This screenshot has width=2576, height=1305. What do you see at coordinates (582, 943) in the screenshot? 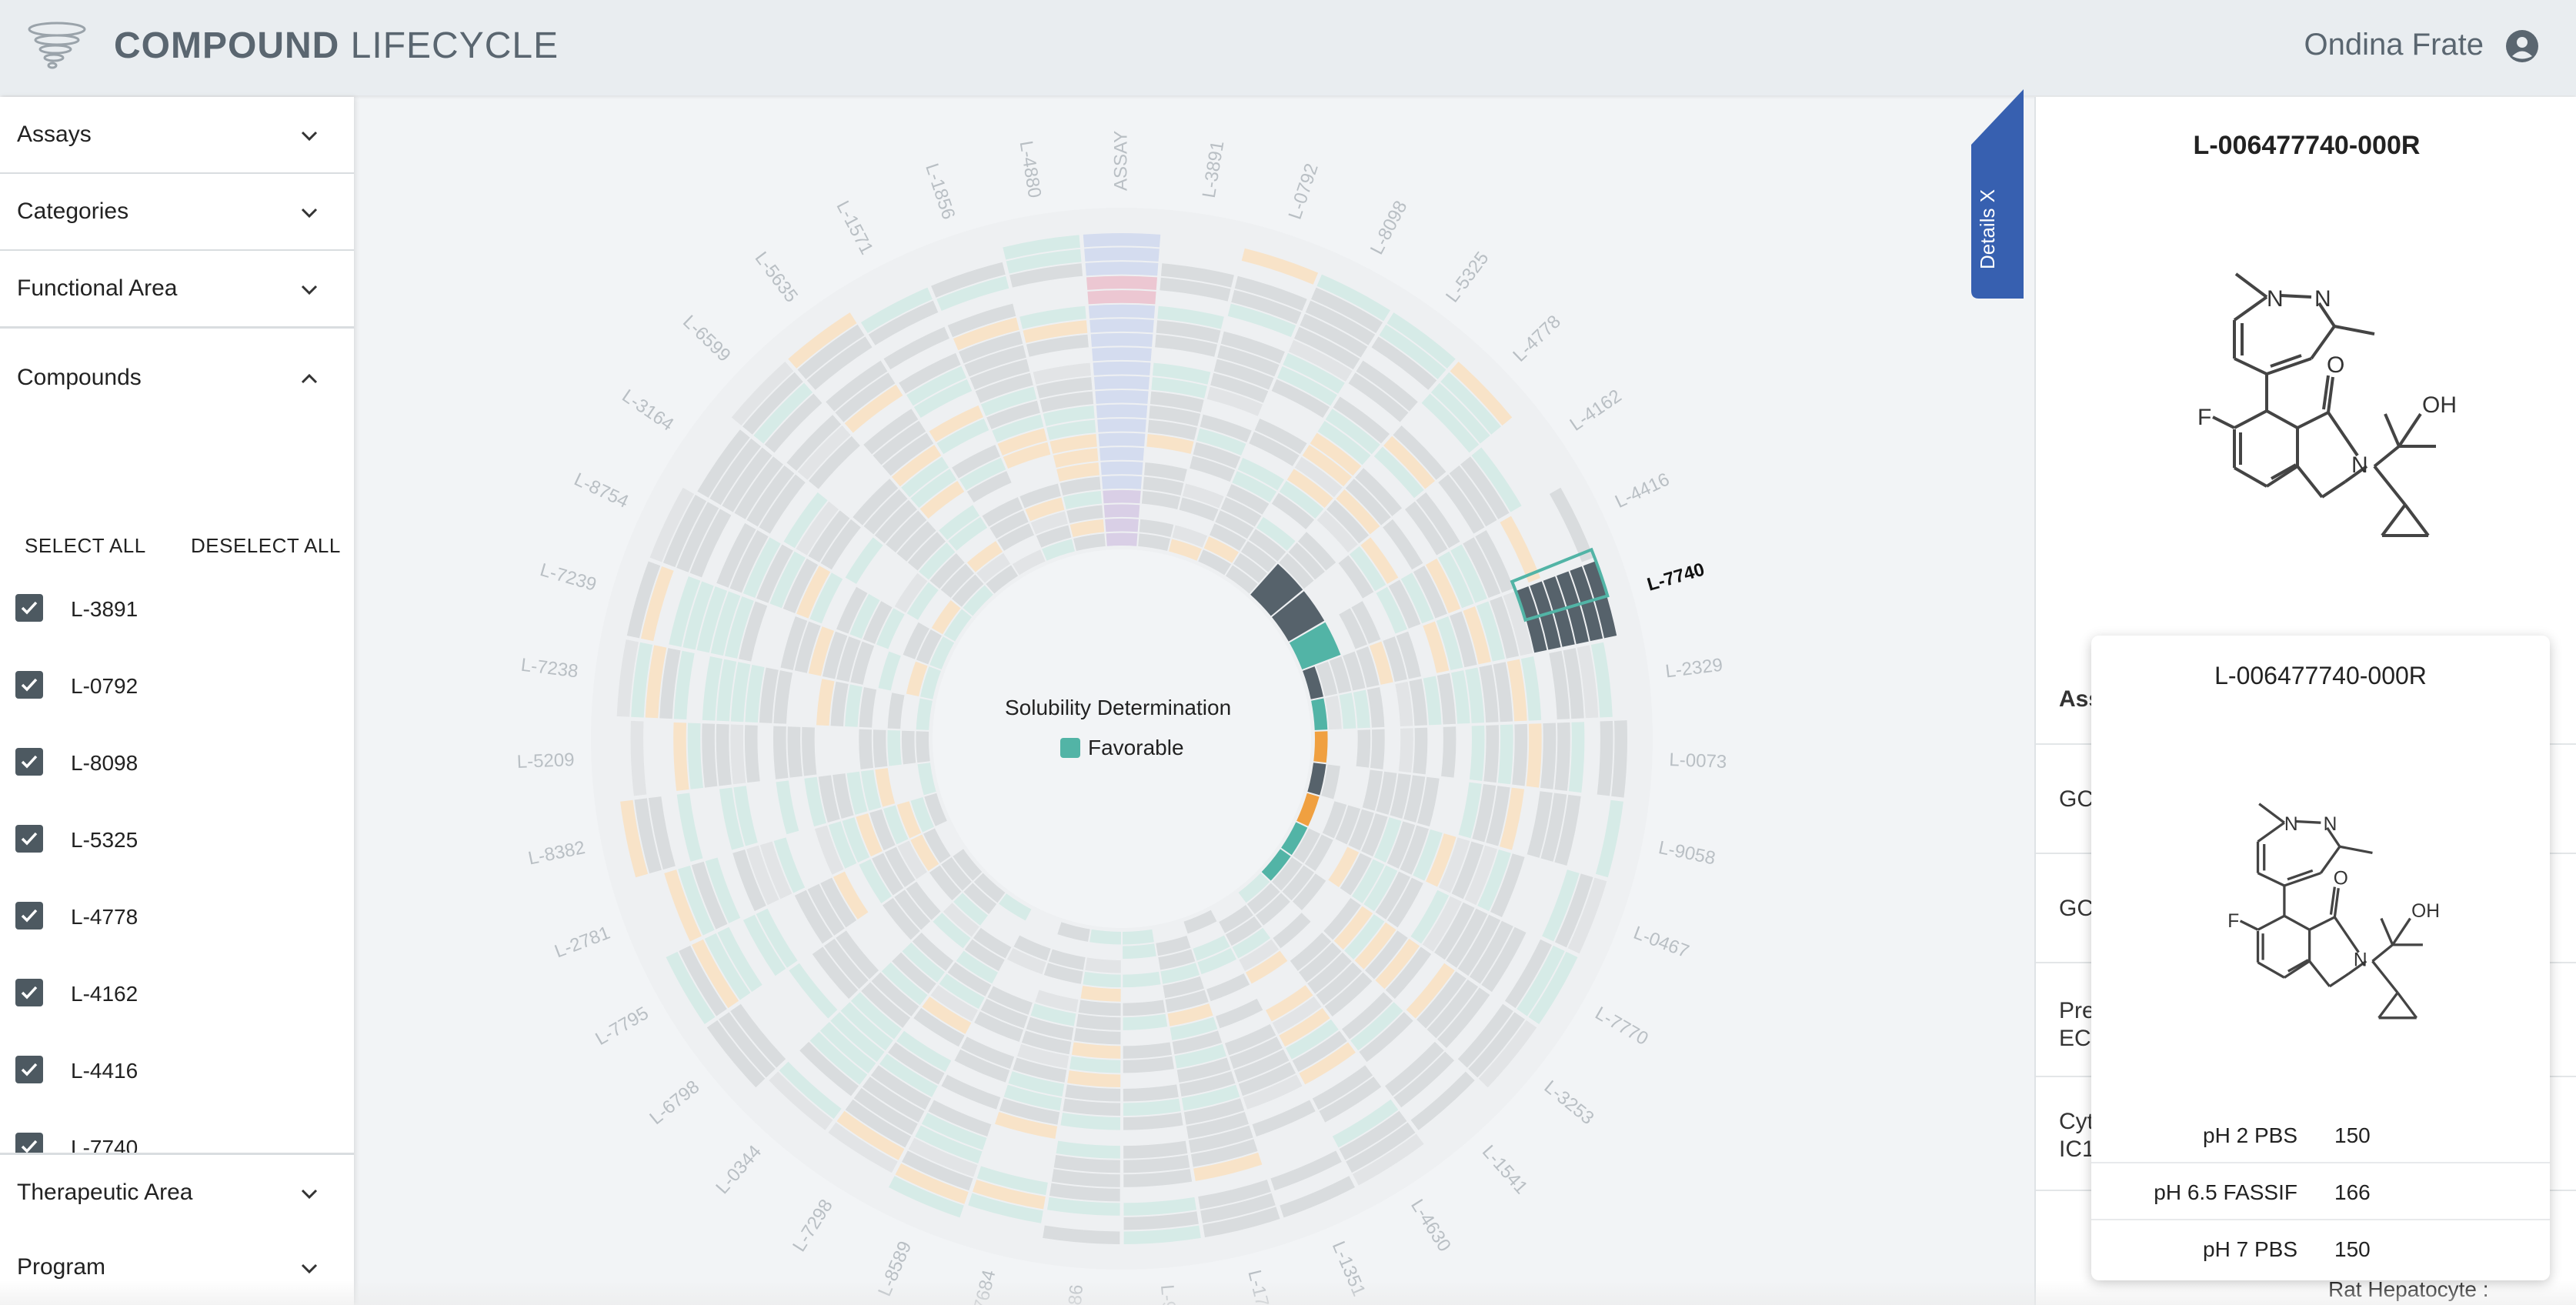
I see `compound-axis-label: L-2781` at bounding box center [582, 943].